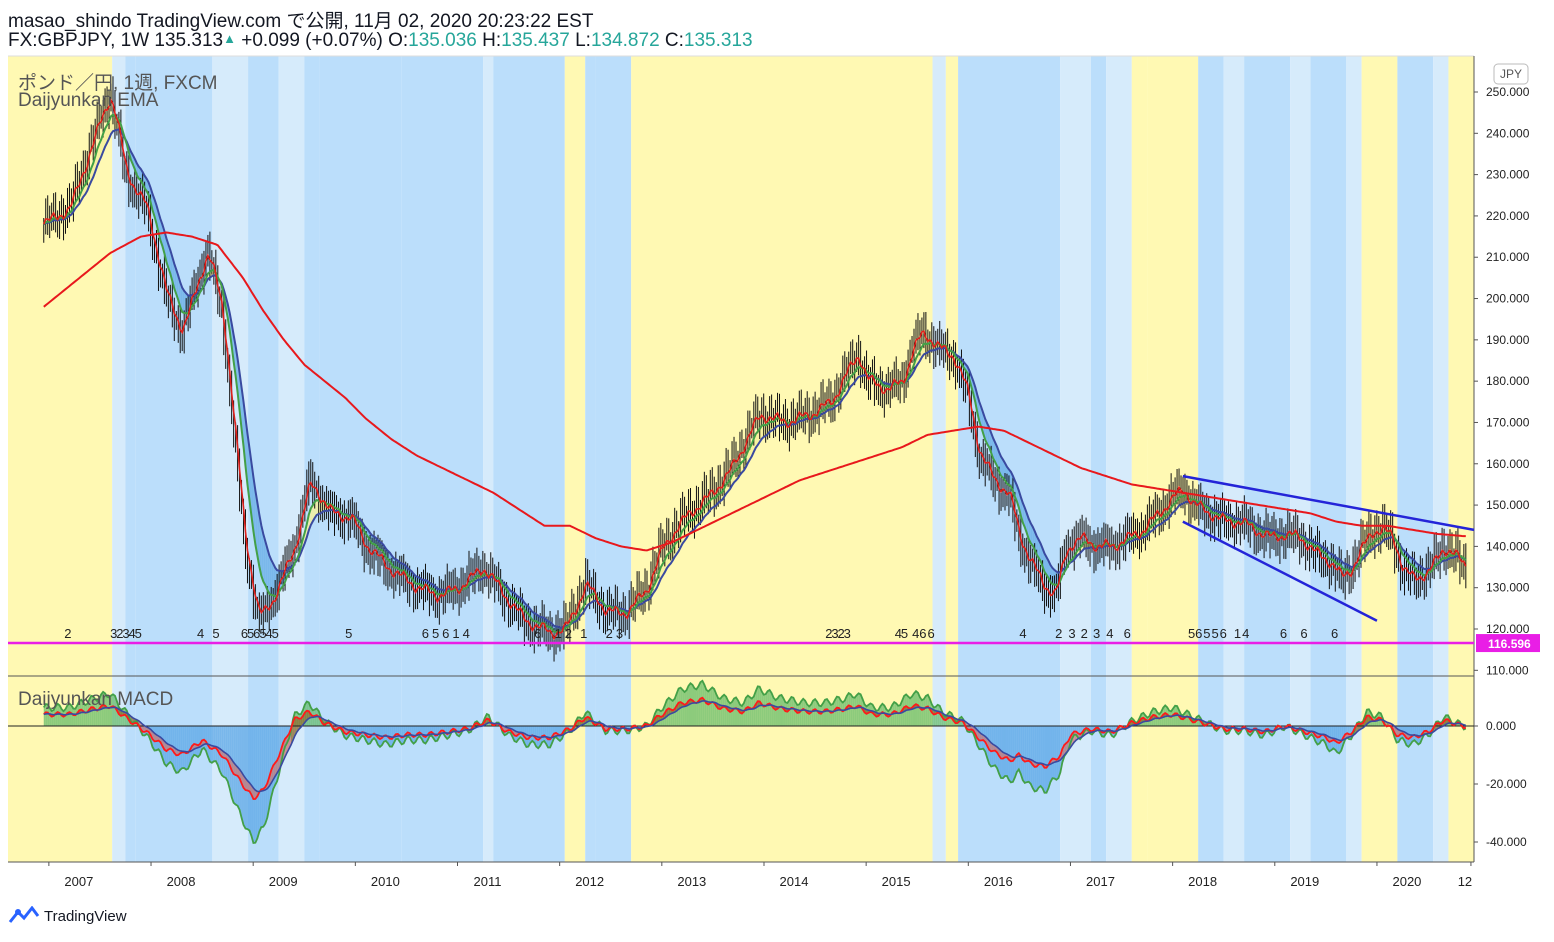 This screenshot has width=1554, height=942. What do you see at coordinates (834, 633) in the screenshot?
I see `stage-digit-label: 3` at bounding box center [834, 633].